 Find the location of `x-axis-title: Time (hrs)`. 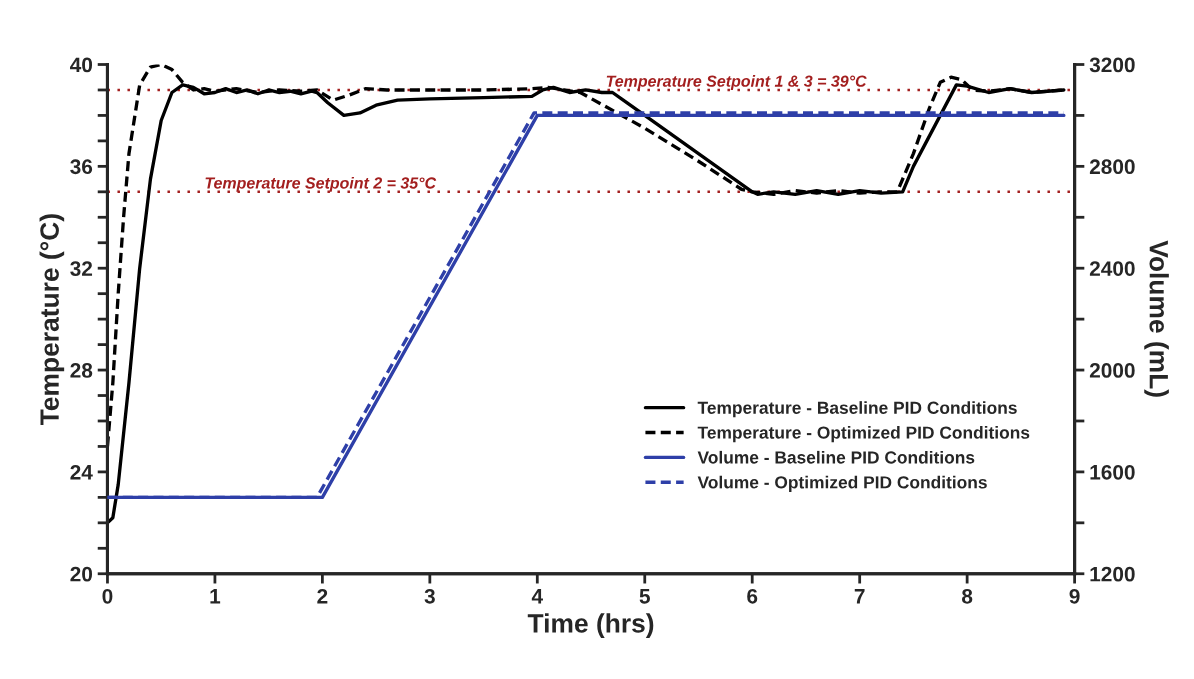

x-axis-title: Time (hrs) is located at coordinates (590, 625).